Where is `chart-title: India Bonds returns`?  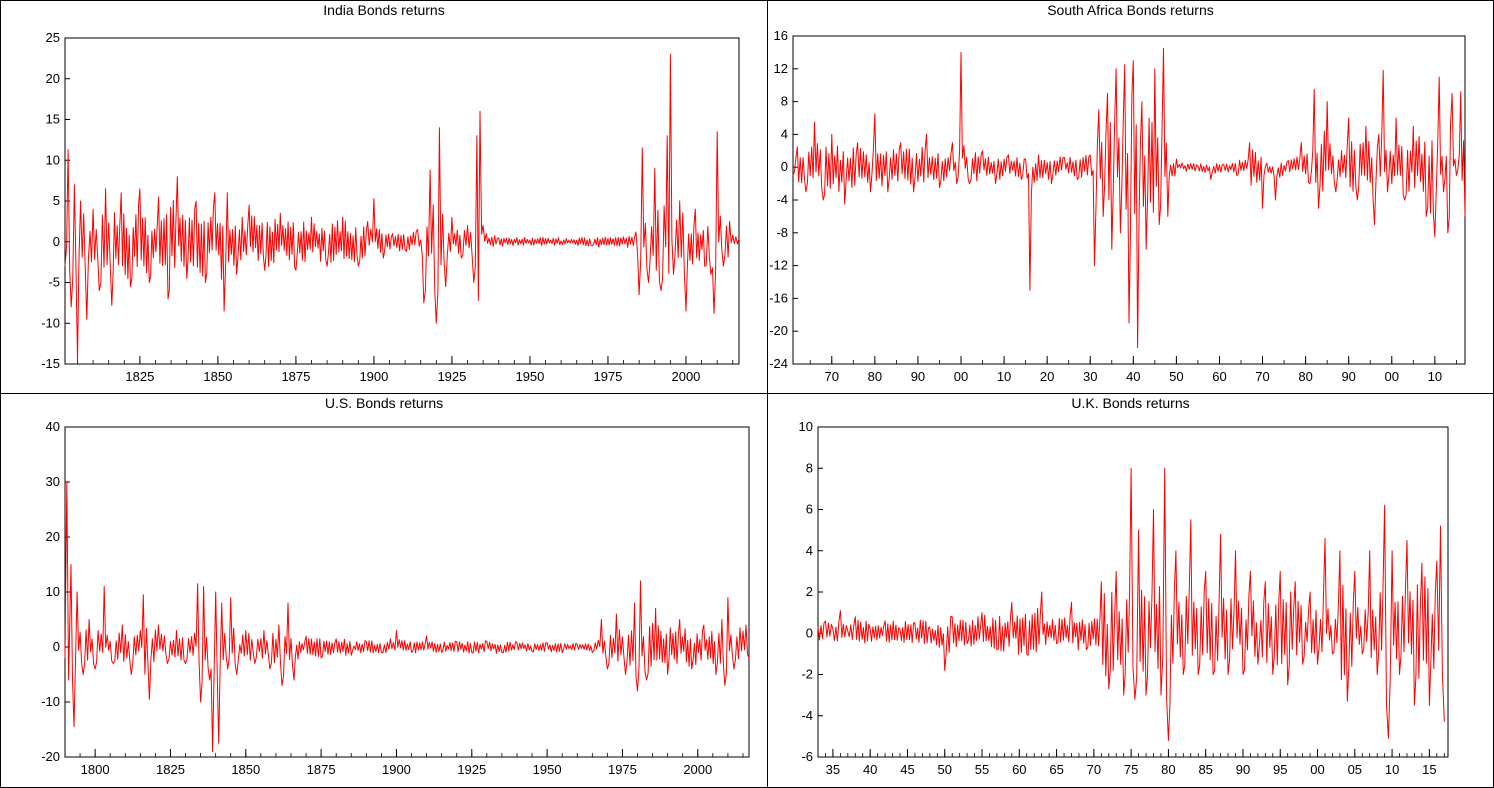
chart-title: India Bonds returns is located at coordinates (384, 10).